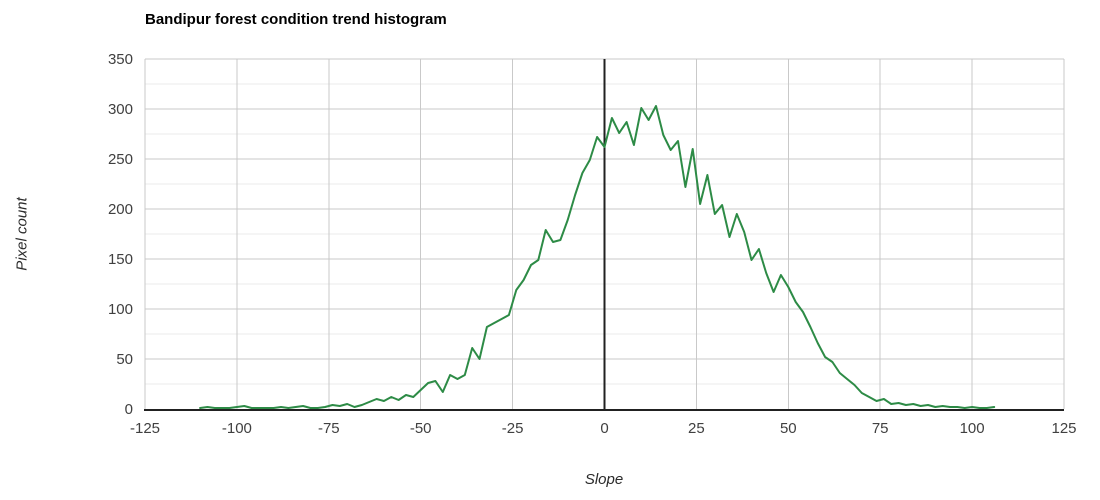 The image size is (1100, 500). What do you see at coordinates (120, 109) in the screenshot?
I see `y-tick-label: 300` at bounding box center [120, 109].